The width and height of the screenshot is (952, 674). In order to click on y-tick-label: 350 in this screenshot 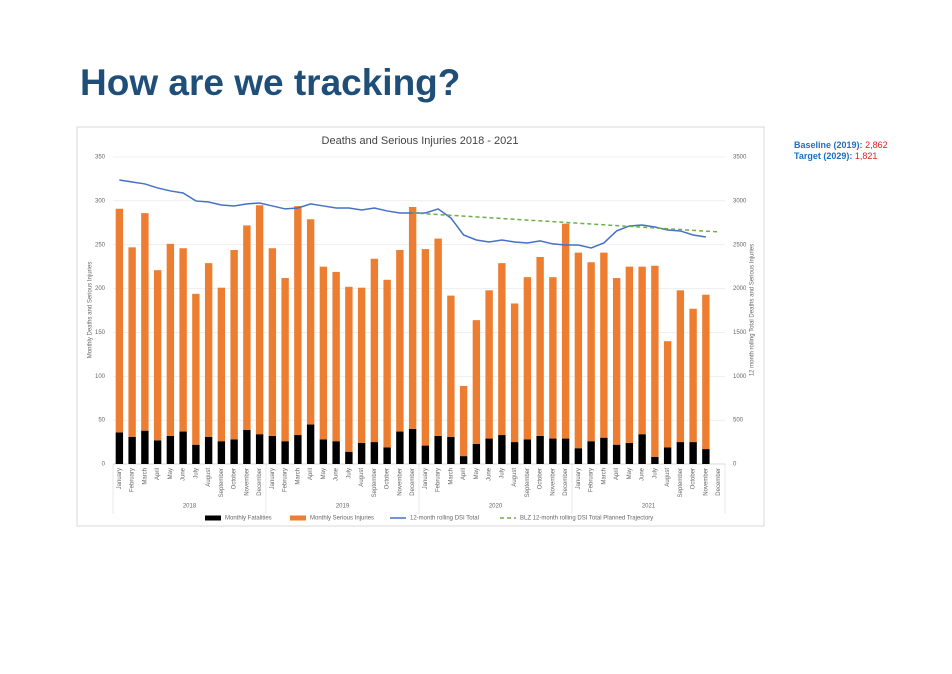, I will do `click(100, 158)`.